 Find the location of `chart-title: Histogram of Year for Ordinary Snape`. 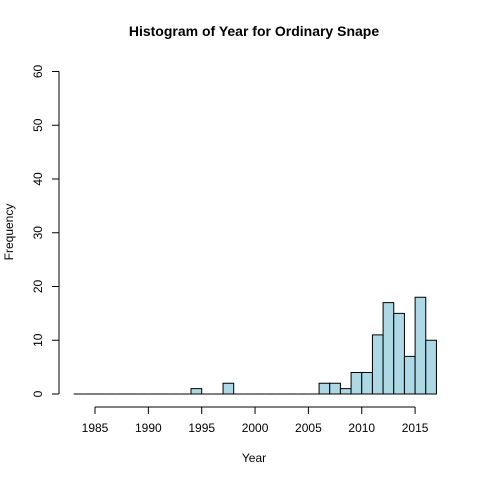

chart-title: Histogram of Year for Ordinary Snape is located at coordinates (254, 31).